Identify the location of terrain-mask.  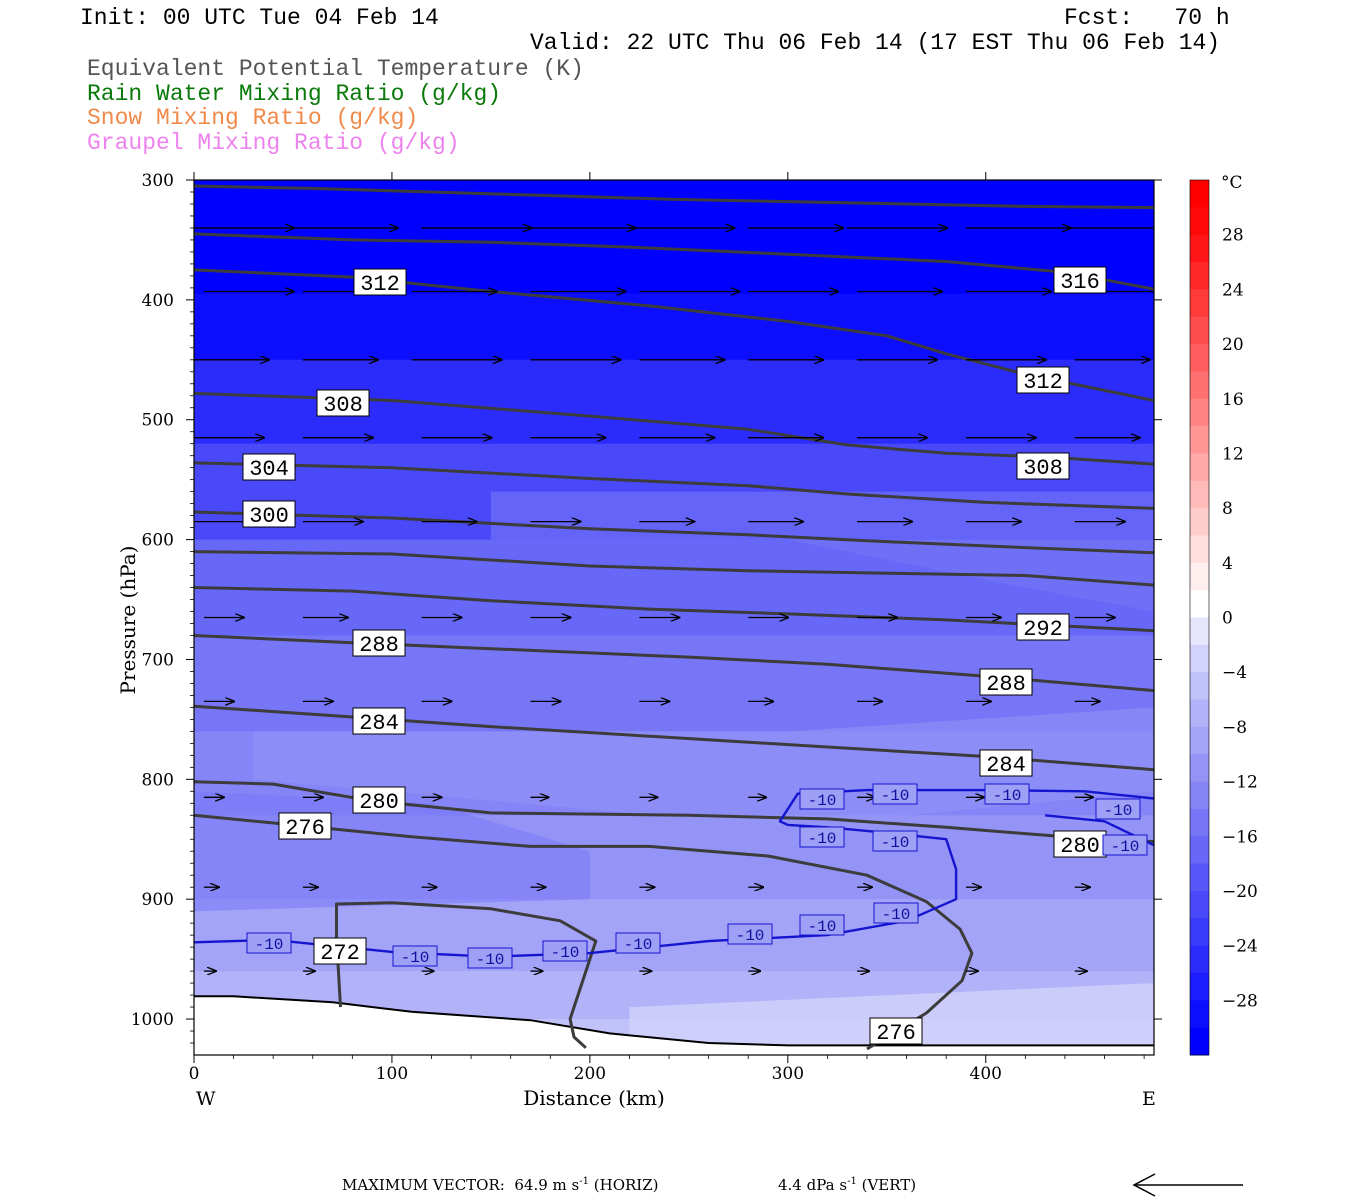
(674, 1025).